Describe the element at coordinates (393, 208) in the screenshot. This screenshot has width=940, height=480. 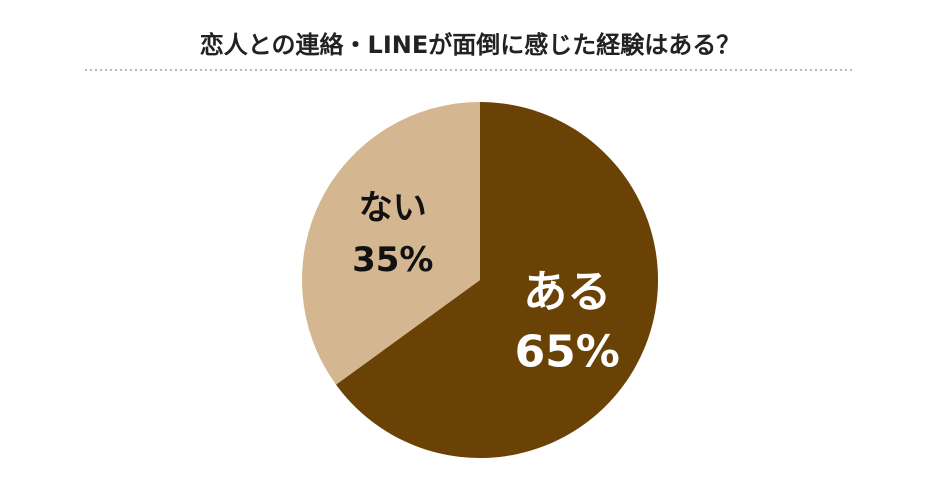
I see `slice-category-label: ない` at that location.